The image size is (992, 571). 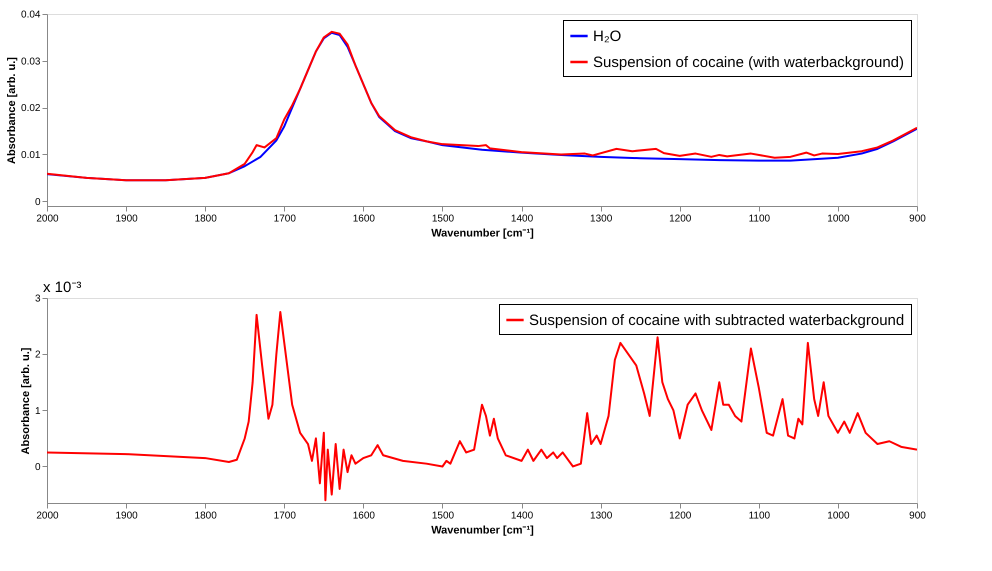 I want to click on y-tick-label: 0.03, so click(x=31, y=62).